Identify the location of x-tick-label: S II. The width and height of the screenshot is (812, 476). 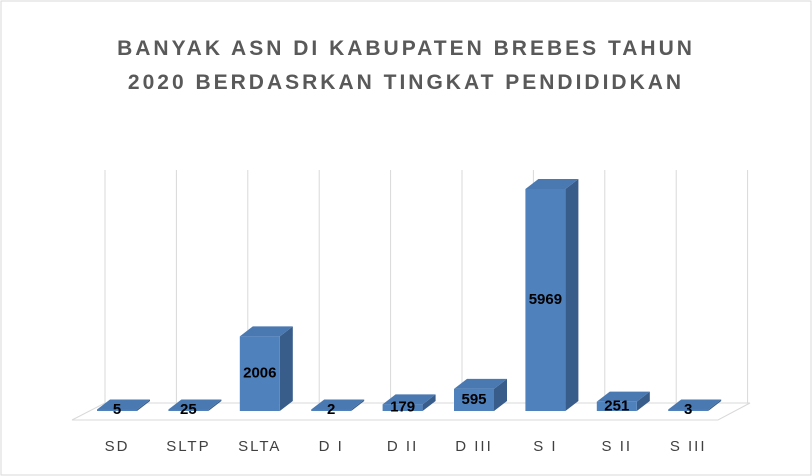
(617, 446).